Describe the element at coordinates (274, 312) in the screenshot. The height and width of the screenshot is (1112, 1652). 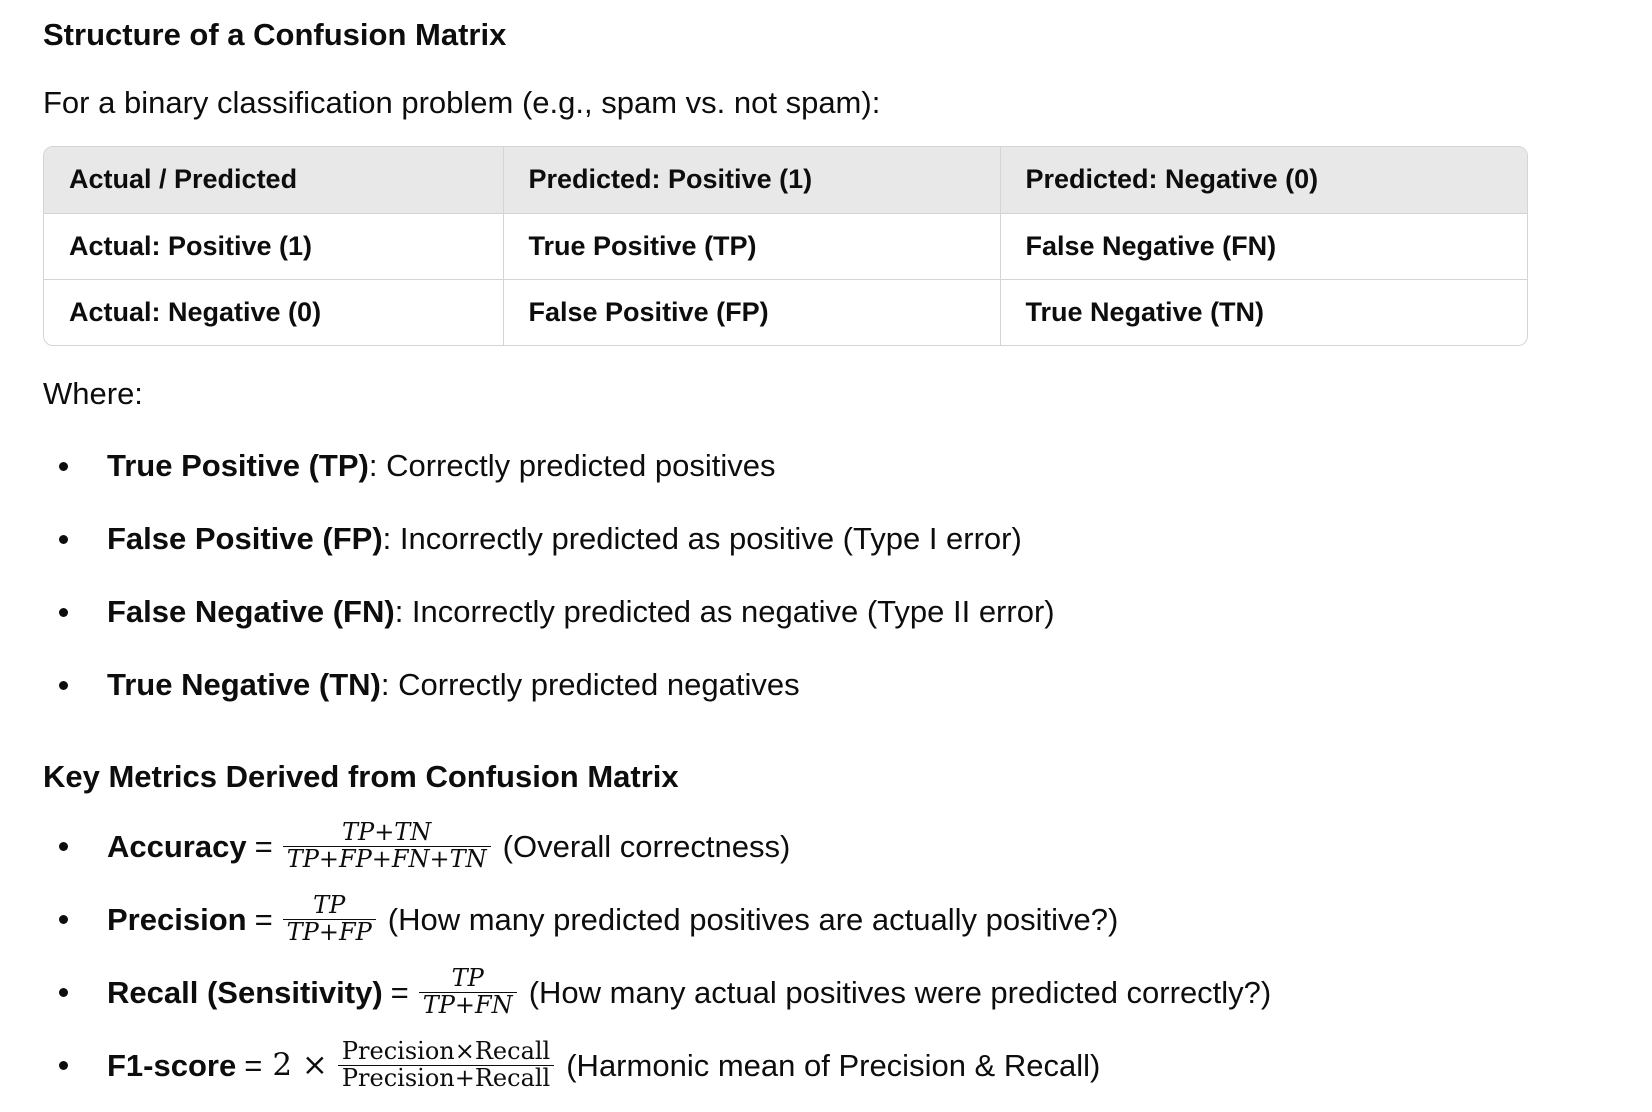
I see `table-cell: Actual: Negative (0)` at that location.